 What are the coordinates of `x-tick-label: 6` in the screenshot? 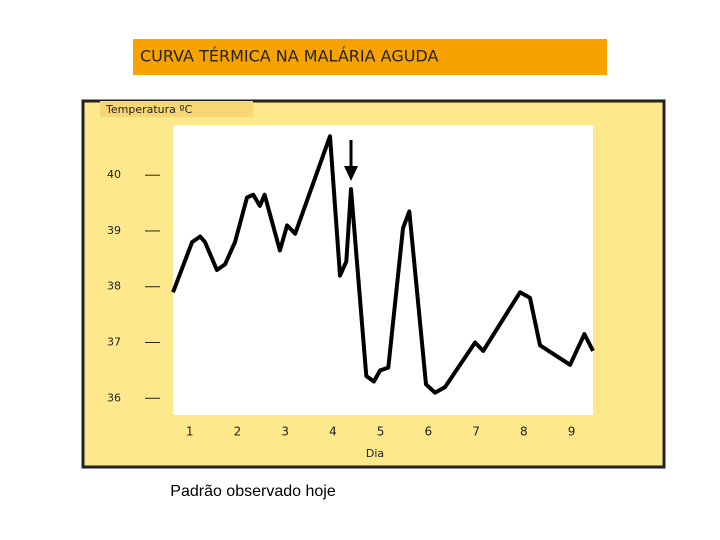 It's located at (429, 432).